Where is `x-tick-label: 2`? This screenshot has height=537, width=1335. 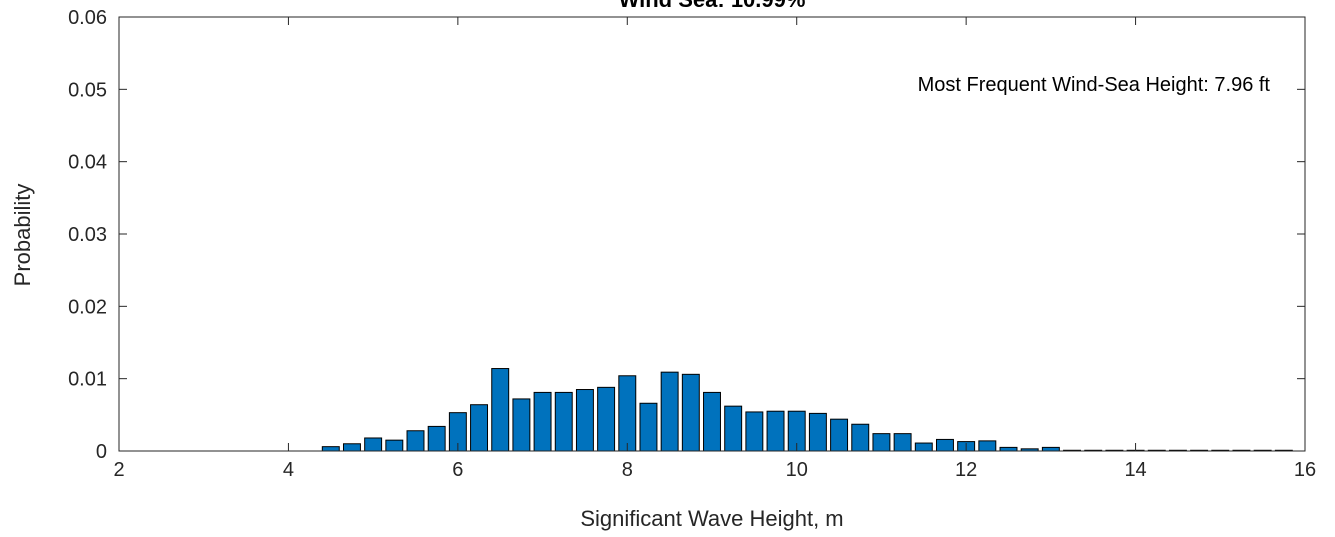
x-tick-label: 2 is located at coordinates (118, 470).